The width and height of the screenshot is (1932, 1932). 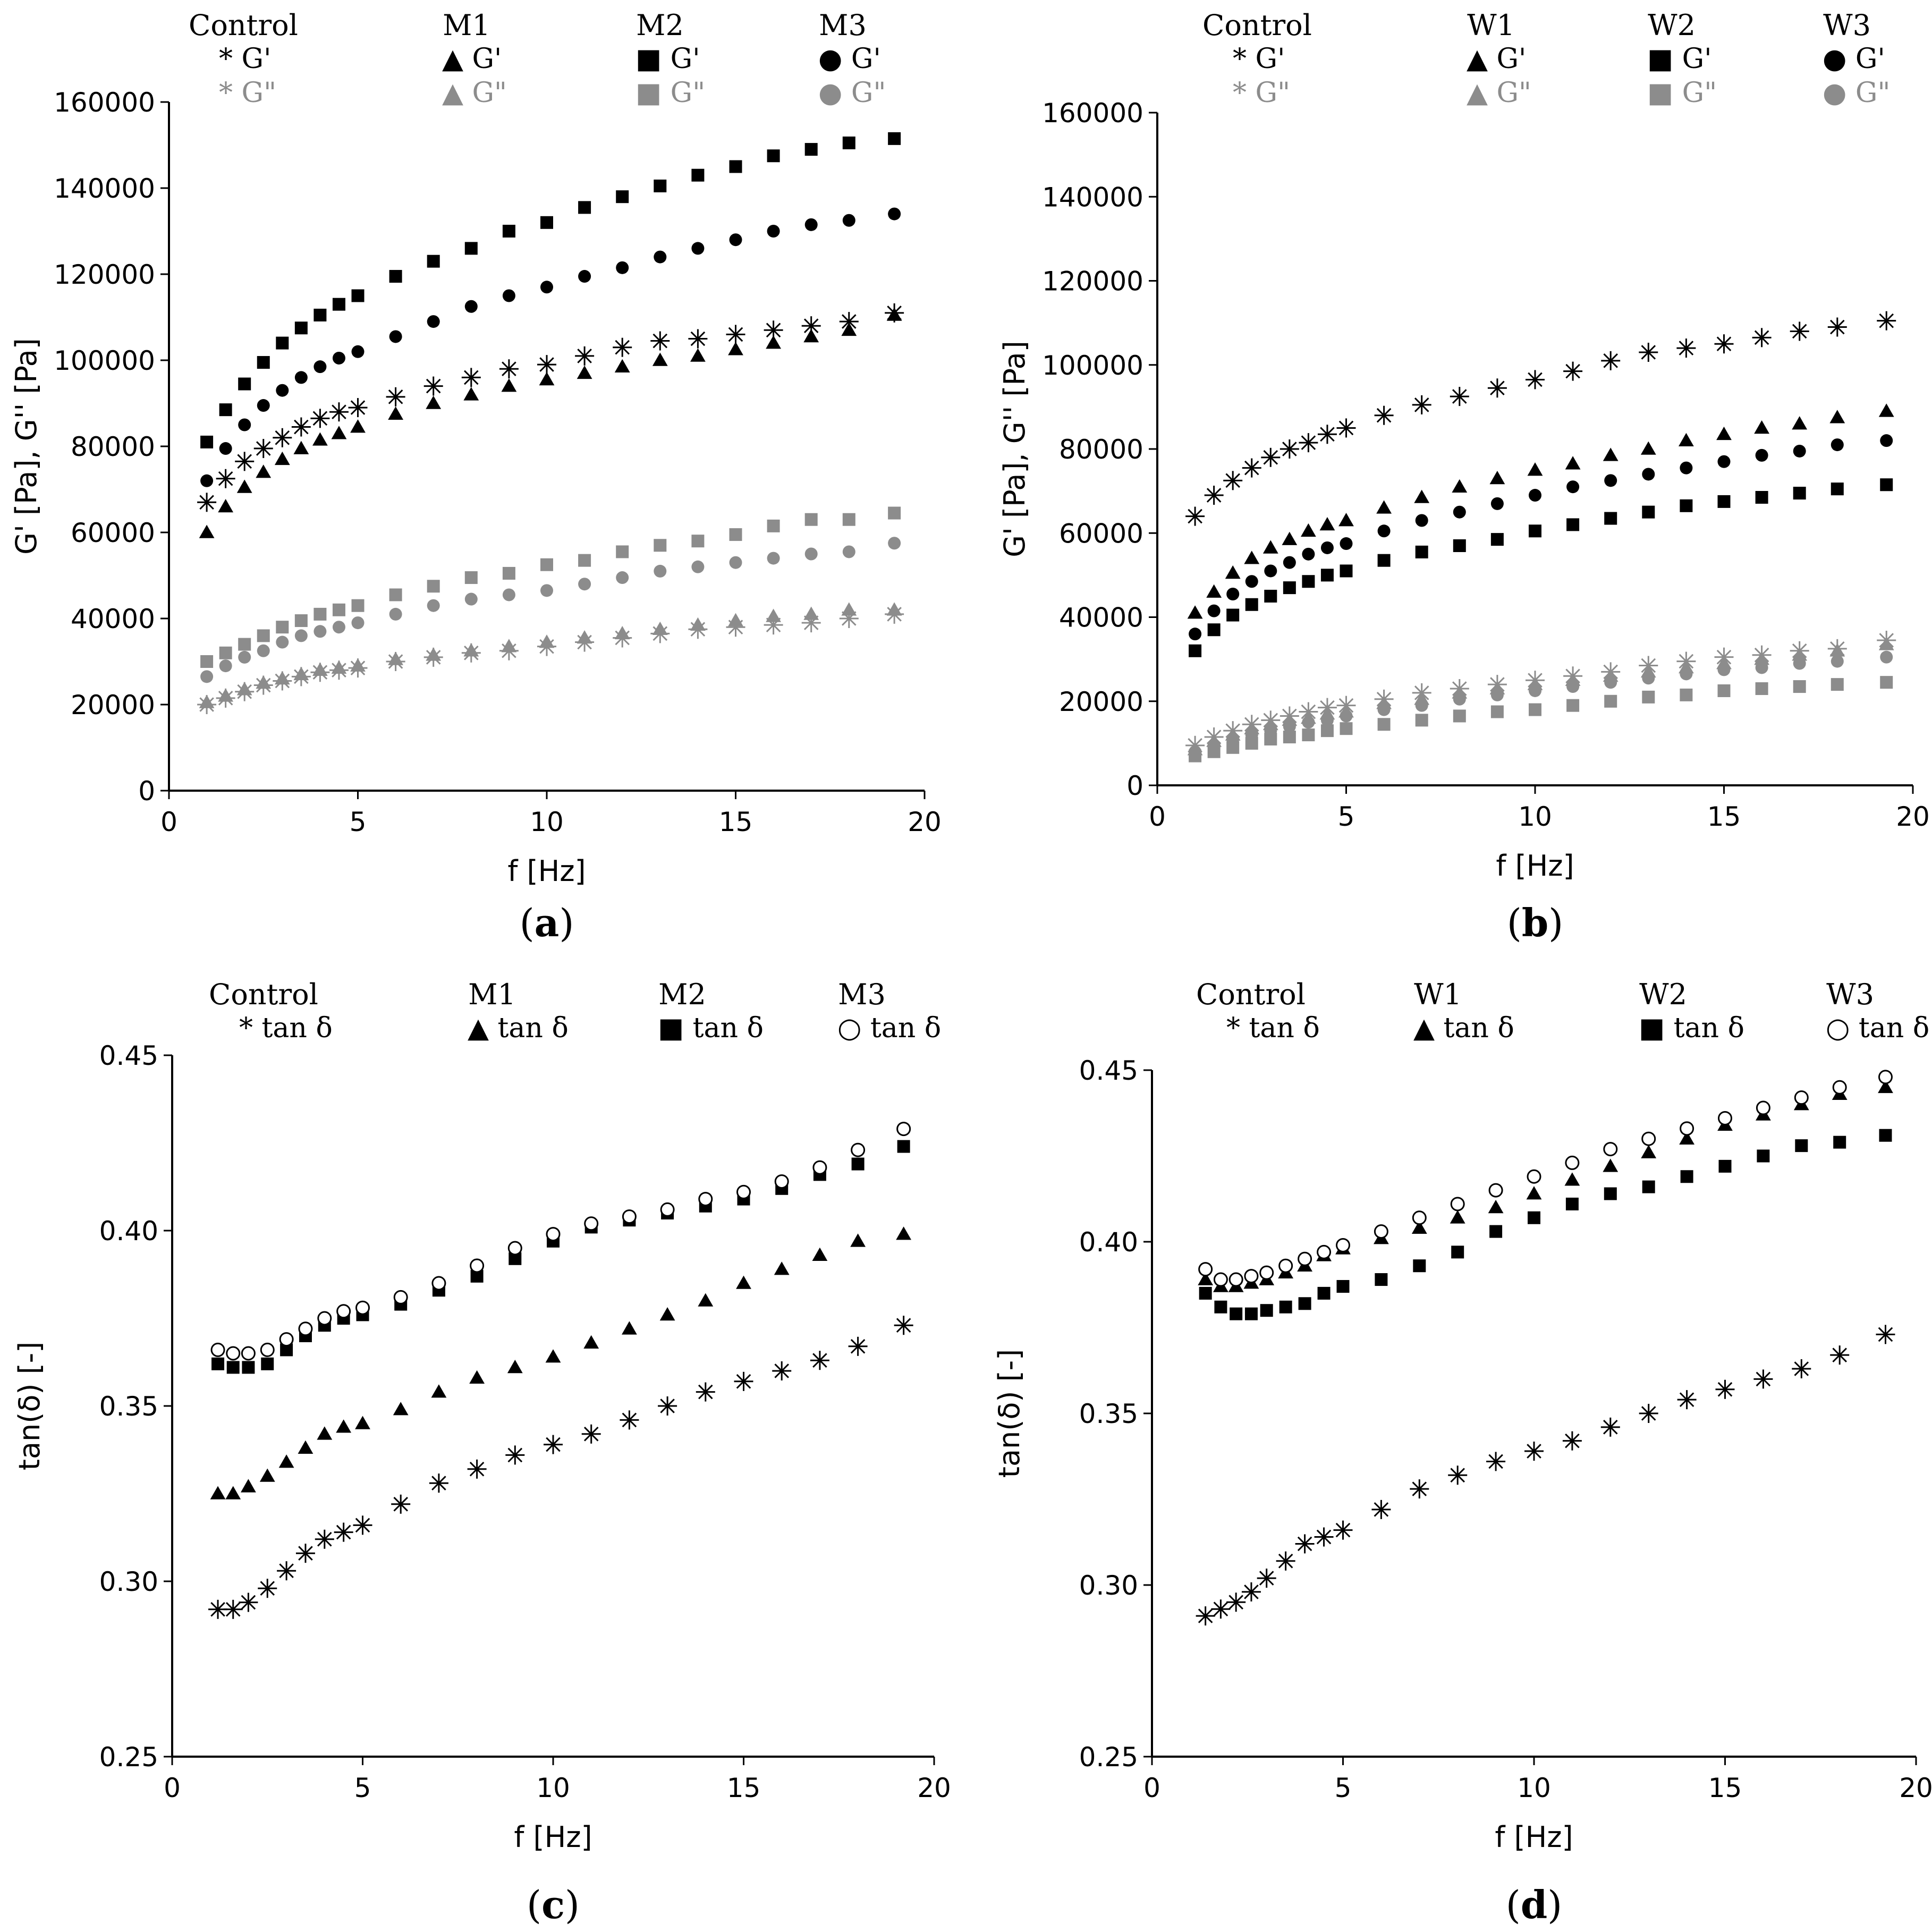 I want to click on x-tick-label: 0, so click(x=169, y=822).